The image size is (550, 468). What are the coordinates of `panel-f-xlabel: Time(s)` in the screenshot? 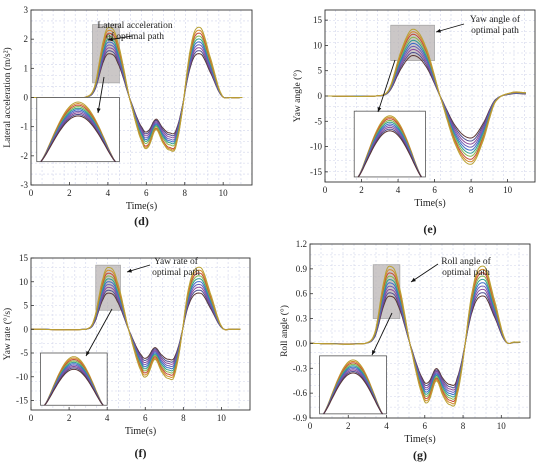 It's located at (140, 431).